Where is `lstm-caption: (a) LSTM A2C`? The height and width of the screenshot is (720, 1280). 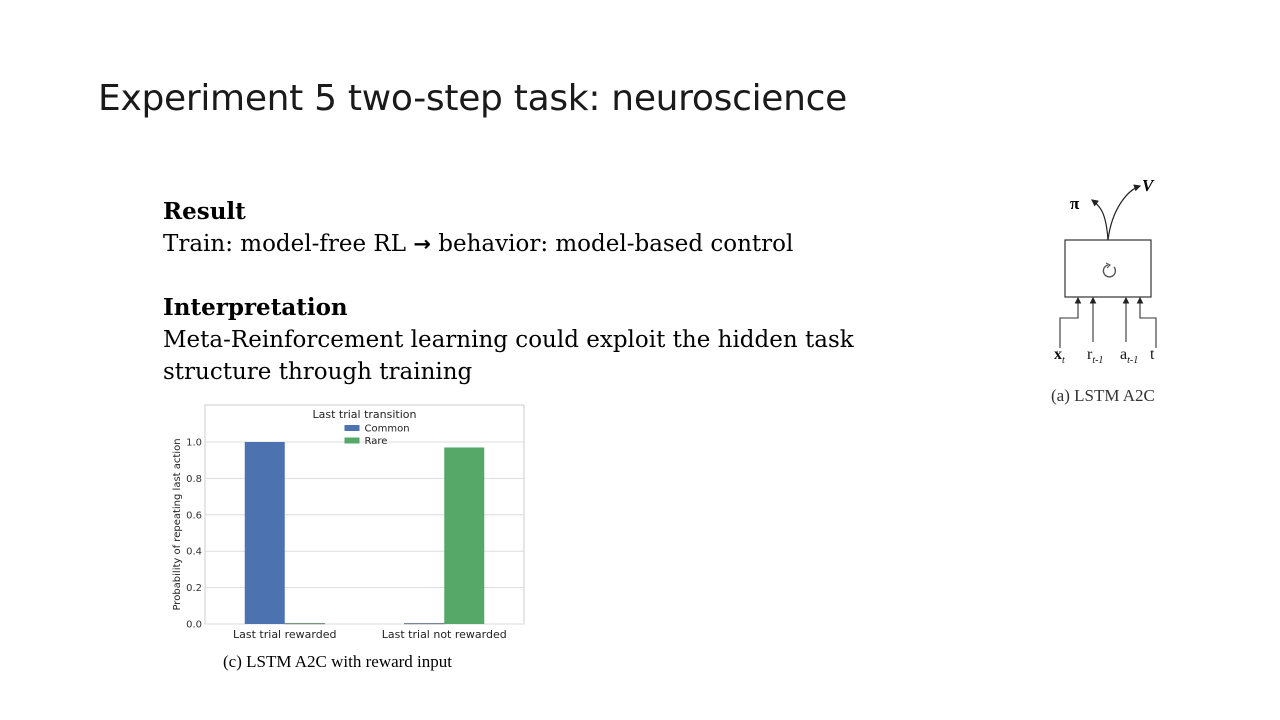 lstm-caption: (a) LSTM A2C is located at coordinates (1103, 395).